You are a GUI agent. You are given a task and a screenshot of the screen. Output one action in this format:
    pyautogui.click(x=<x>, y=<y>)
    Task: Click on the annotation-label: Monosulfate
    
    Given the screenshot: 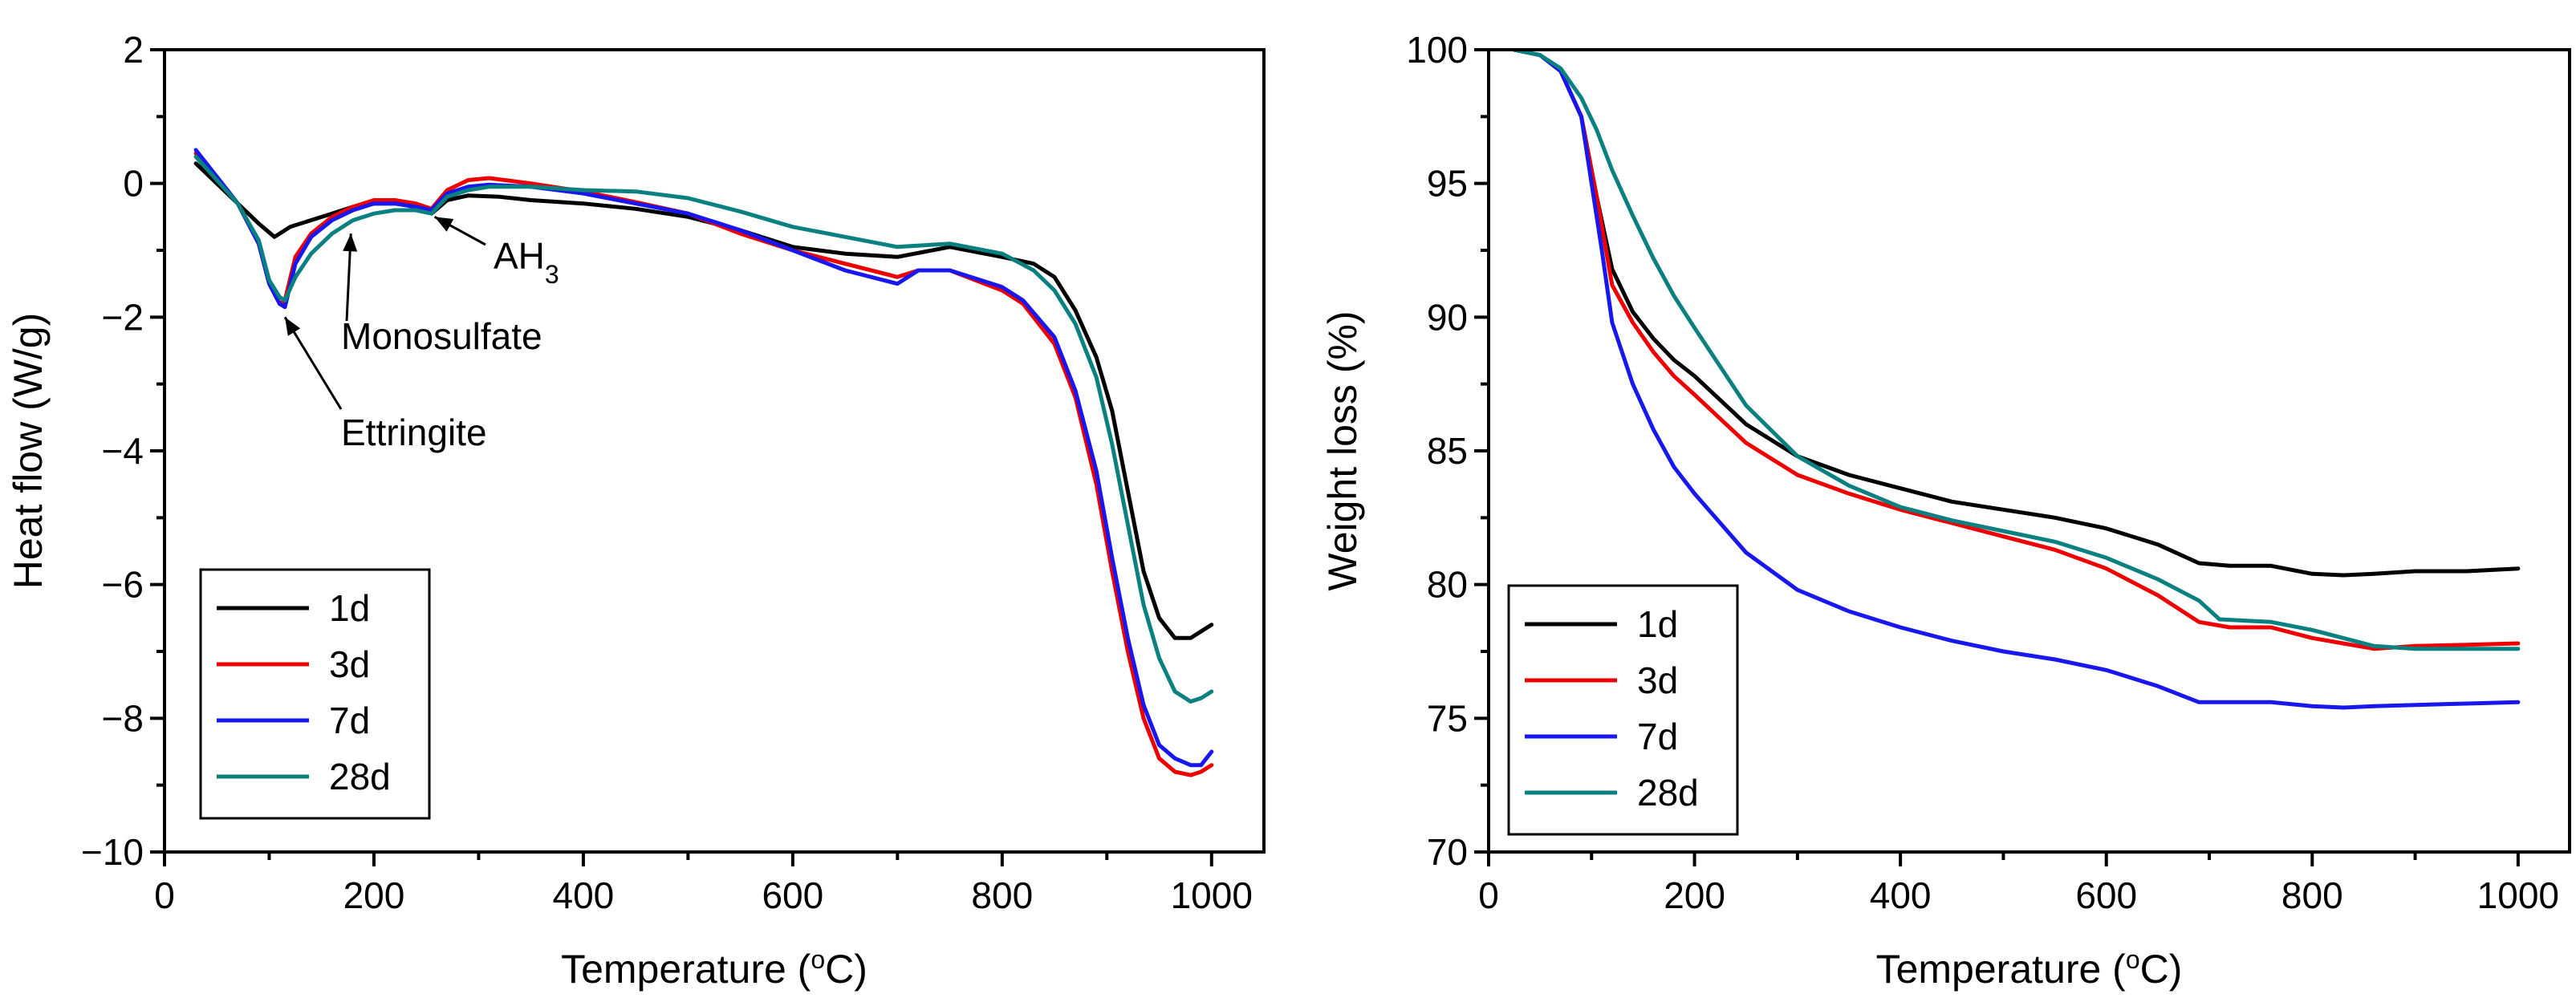 What is the action you would take?
    pyautogui.click(x=441, y=336)
    